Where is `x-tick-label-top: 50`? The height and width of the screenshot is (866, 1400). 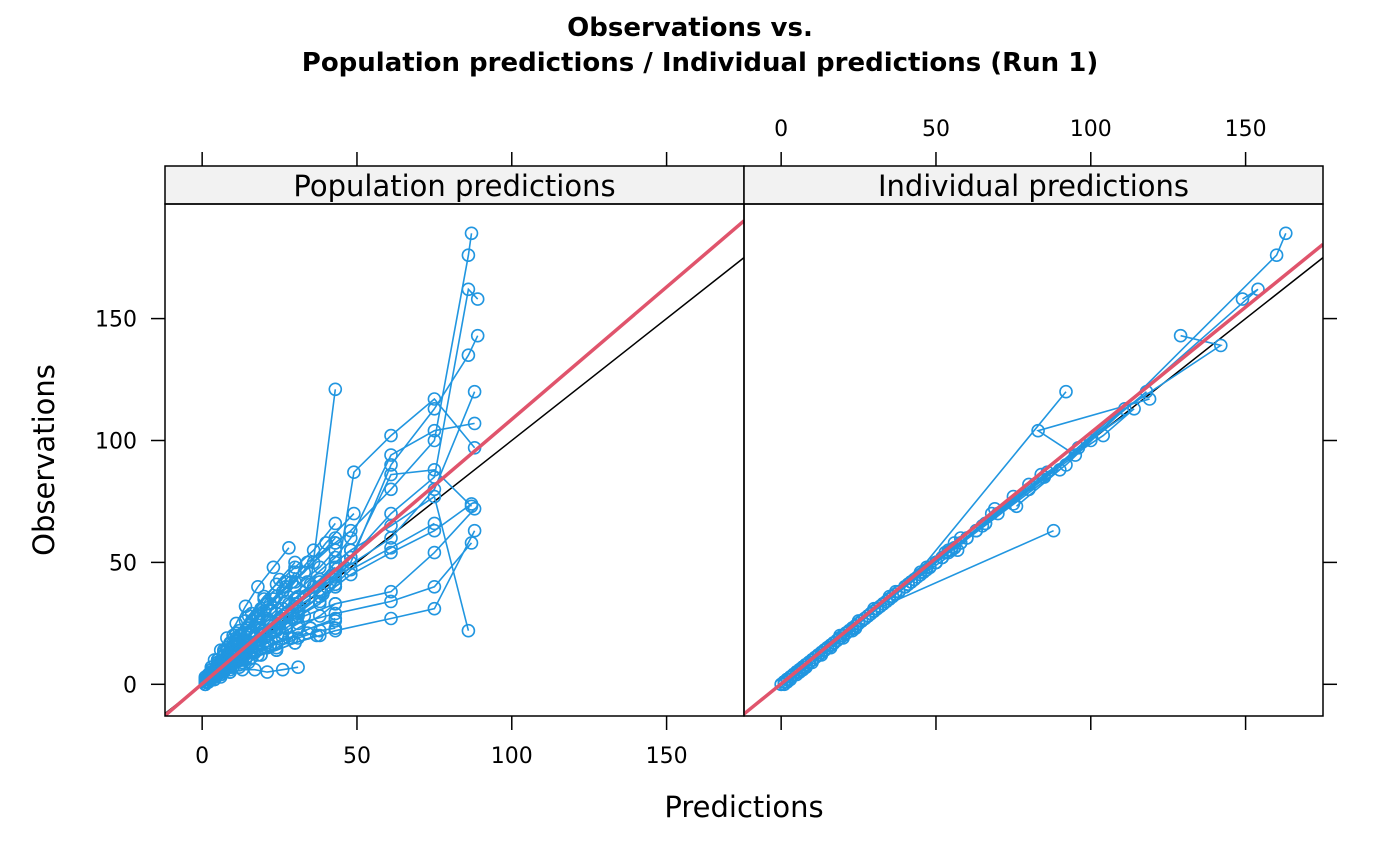 x-tick-label-top: 50 is located at coordinates (936, 129).